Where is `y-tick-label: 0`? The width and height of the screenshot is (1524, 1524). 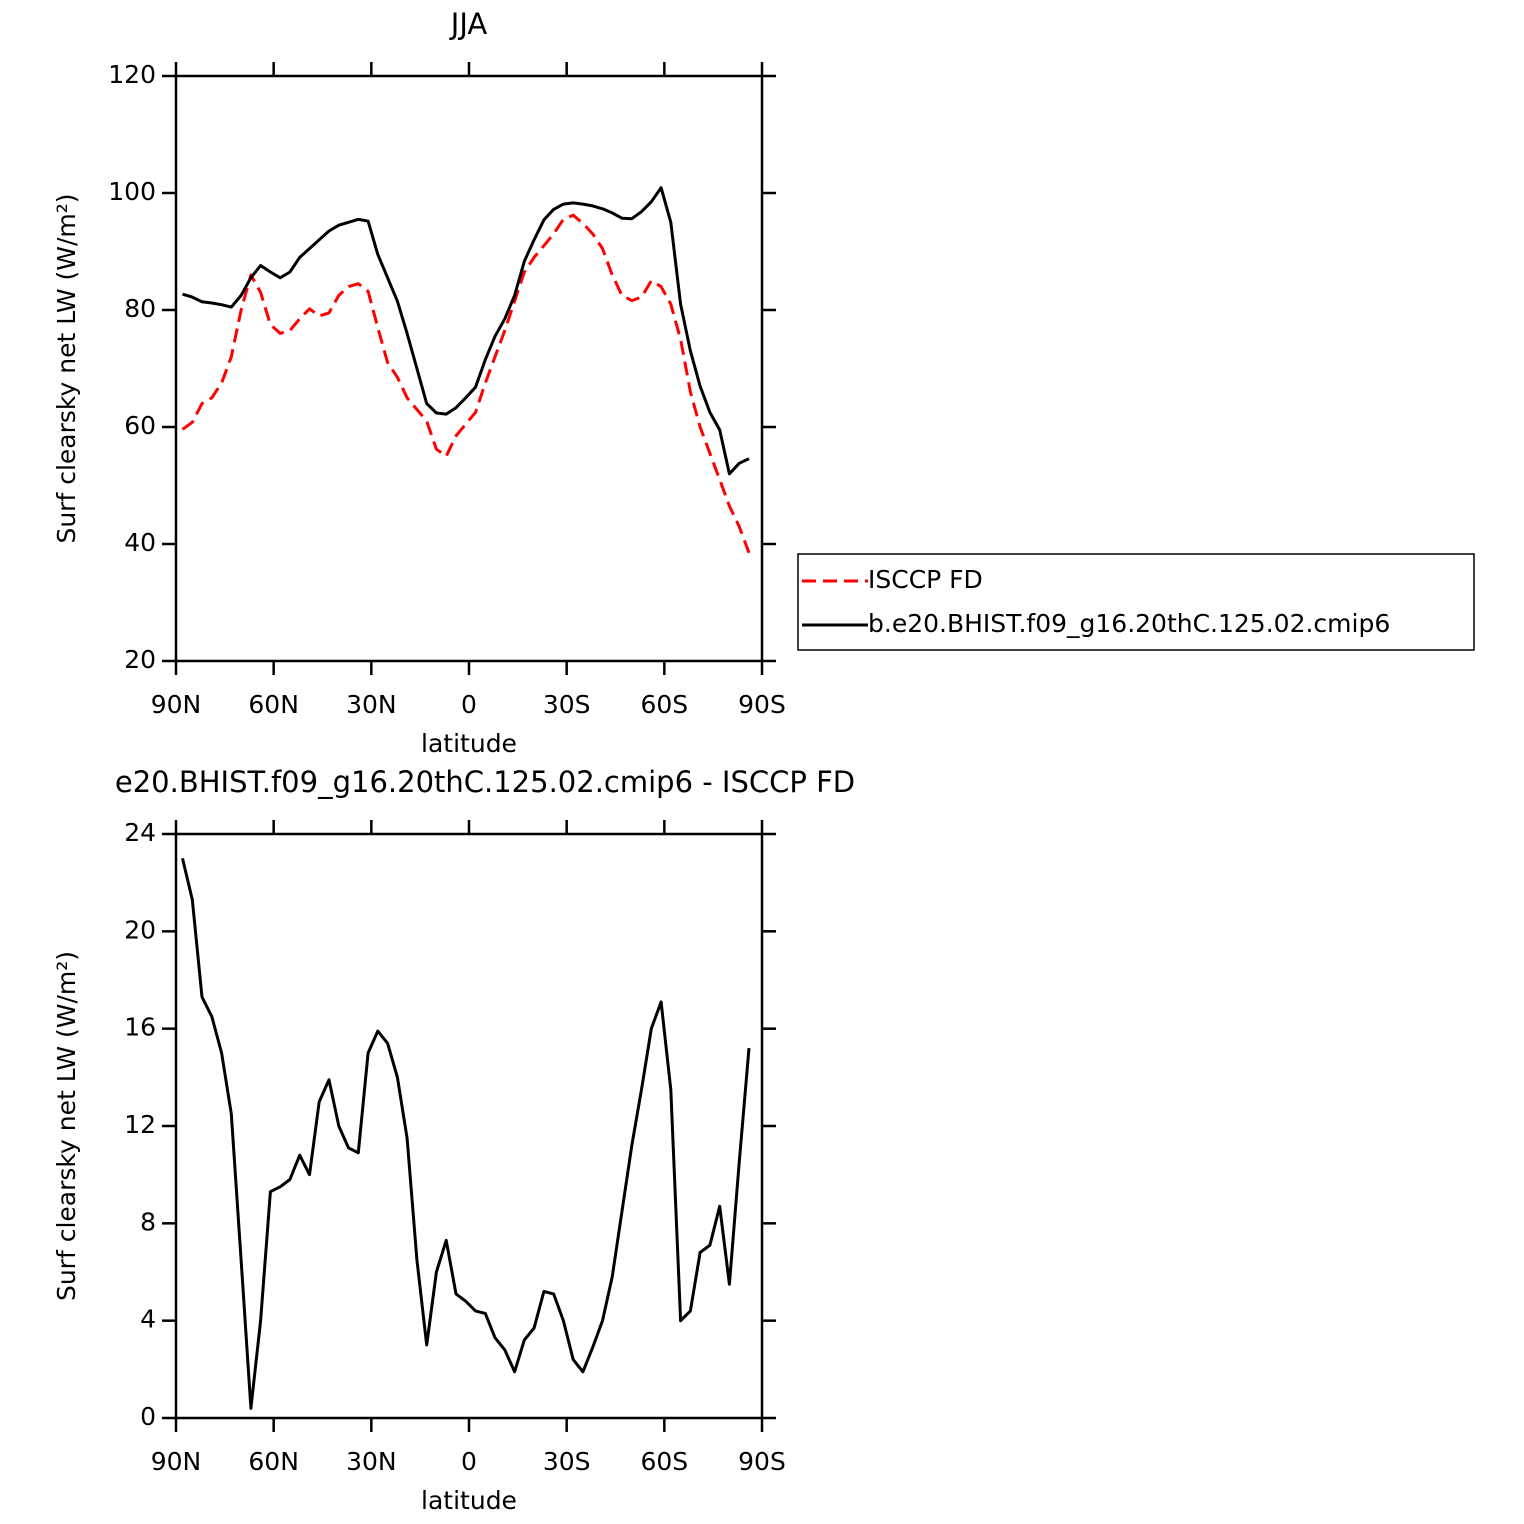 y-tick-label: 0 is located at coordinates (148, 1416).